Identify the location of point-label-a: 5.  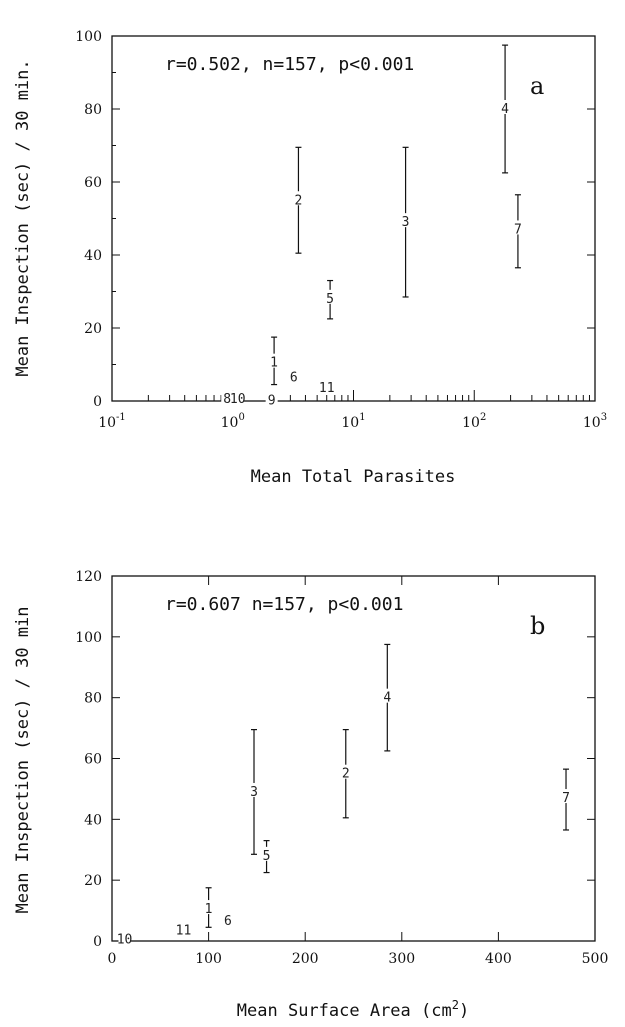
(330, 299).